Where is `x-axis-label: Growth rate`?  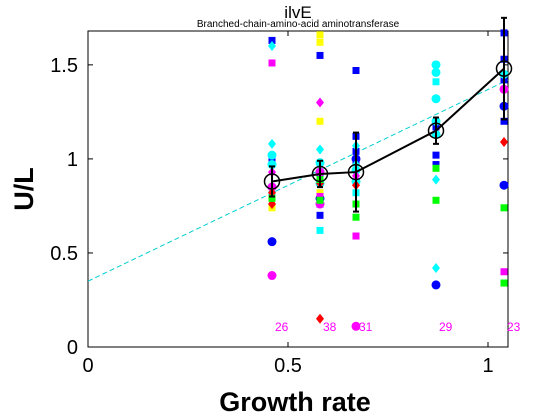 x-axis-label: Growth rate is located at coordinates (295, 402).